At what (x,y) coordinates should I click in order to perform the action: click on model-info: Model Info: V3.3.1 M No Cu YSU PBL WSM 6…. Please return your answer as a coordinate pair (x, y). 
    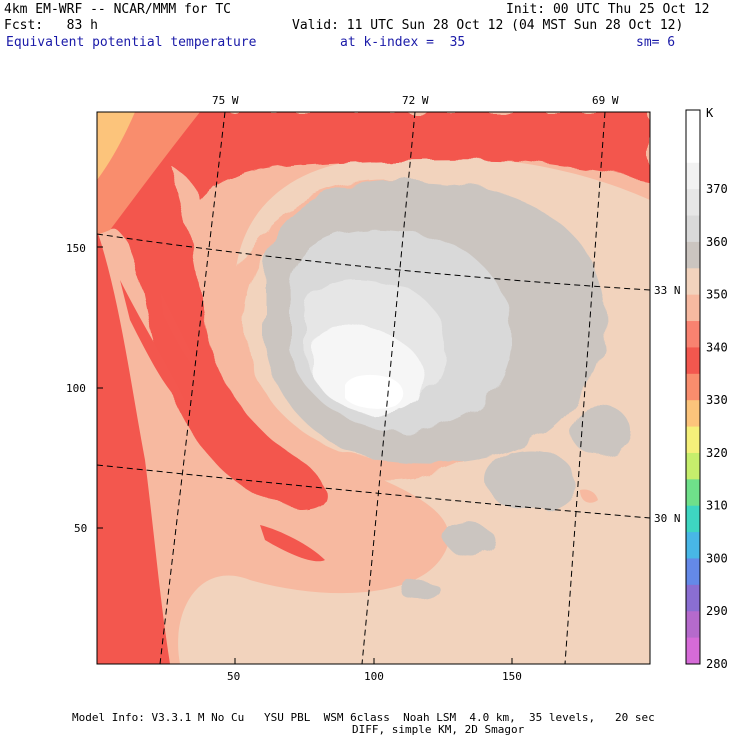
    Looking at the image, I should click on (363, 717).